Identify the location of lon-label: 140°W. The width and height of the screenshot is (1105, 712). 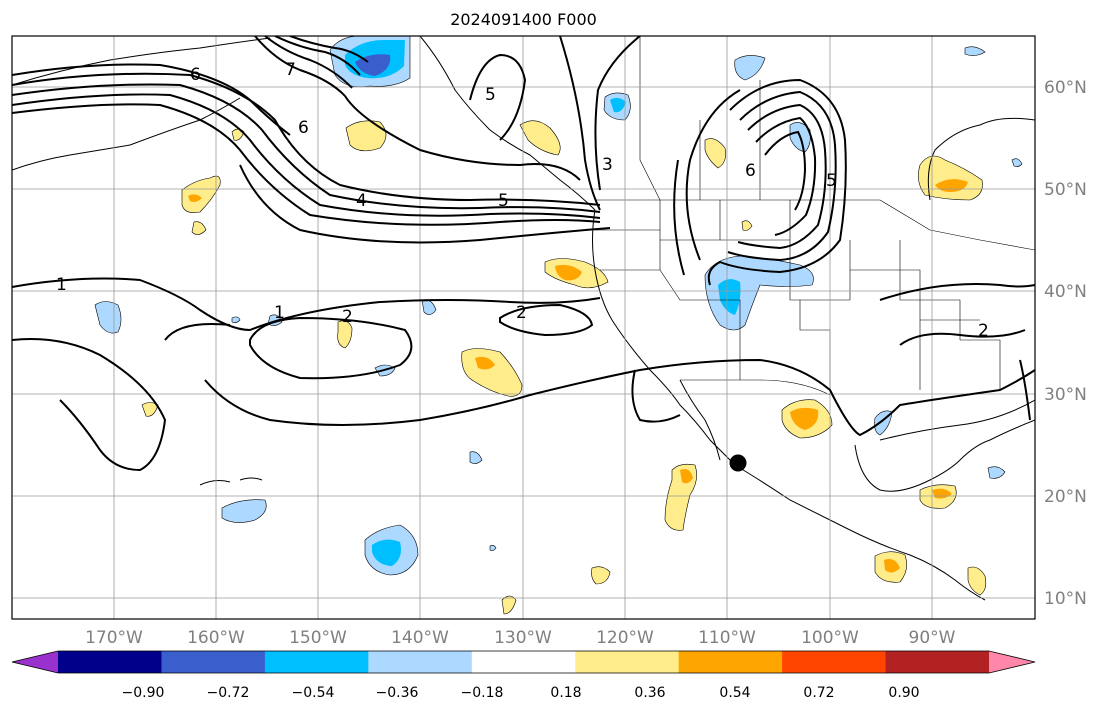
(420, 638).